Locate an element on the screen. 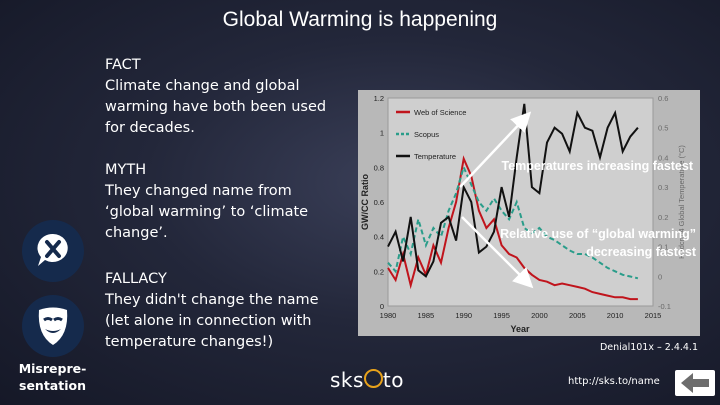 The image size is (720, 405). fallacy-heading: FALLACY is located at coordinates (136, 279).